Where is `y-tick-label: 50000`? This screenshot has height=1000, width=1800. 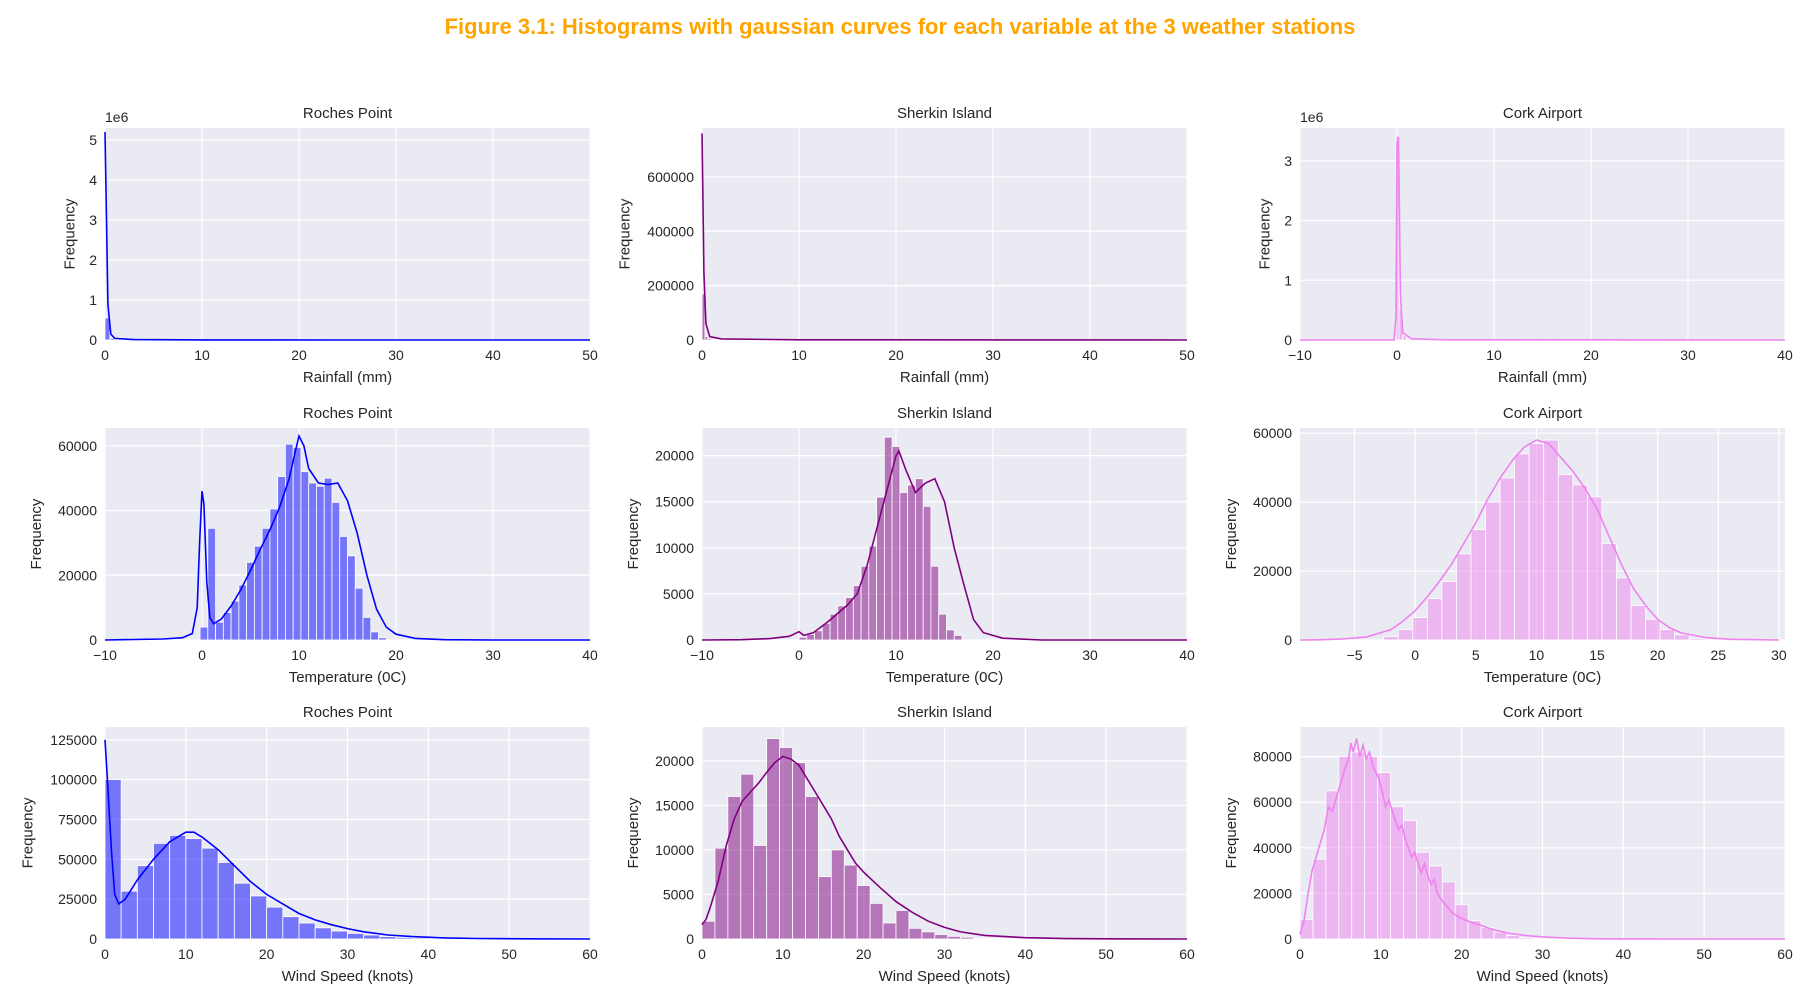 y-tick-label: 50000 is located at coordinates (77, 859).